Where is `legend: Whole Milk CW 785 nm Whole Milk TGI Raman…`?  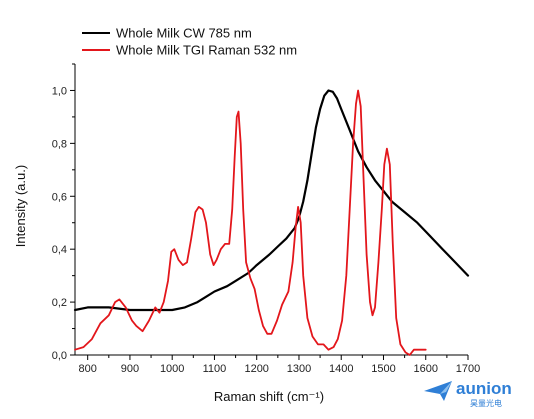
legend: Whole Milk CW 785 nm Whole Milk TGI Raman… is located at coordinates (189, 42).